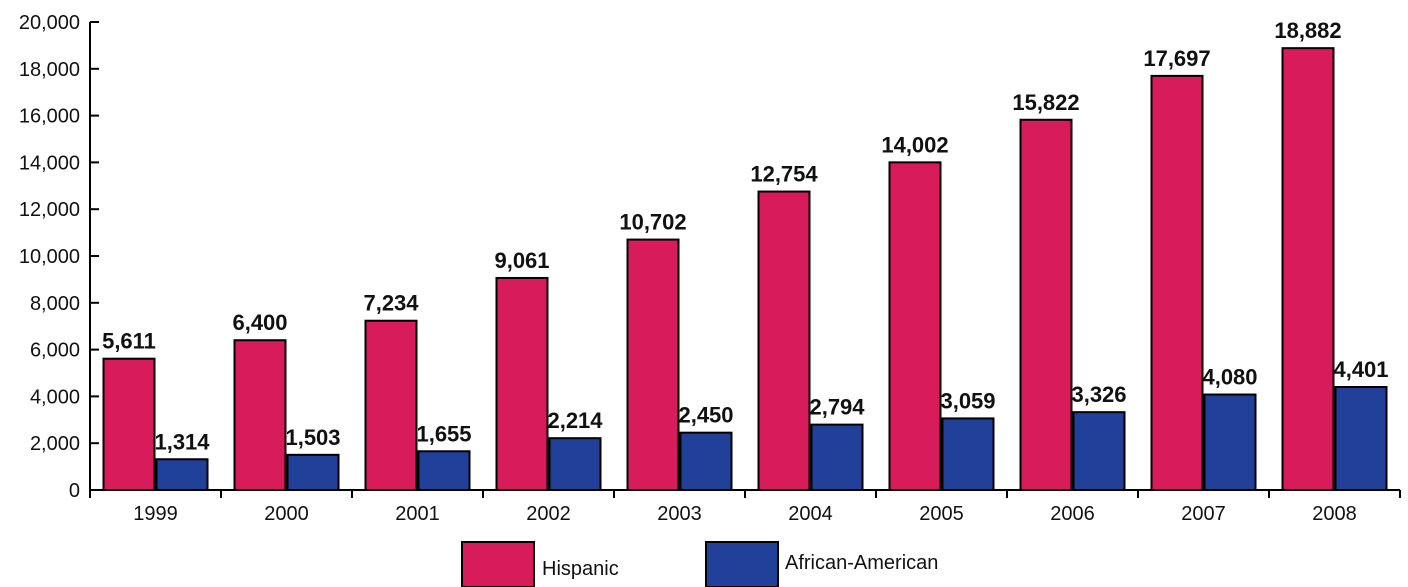 This screenshot has height=587, width=1408. Describe the element at coordinates (699, 564) in the screenshot. I see `legend: Hispanic African-American` at that location.